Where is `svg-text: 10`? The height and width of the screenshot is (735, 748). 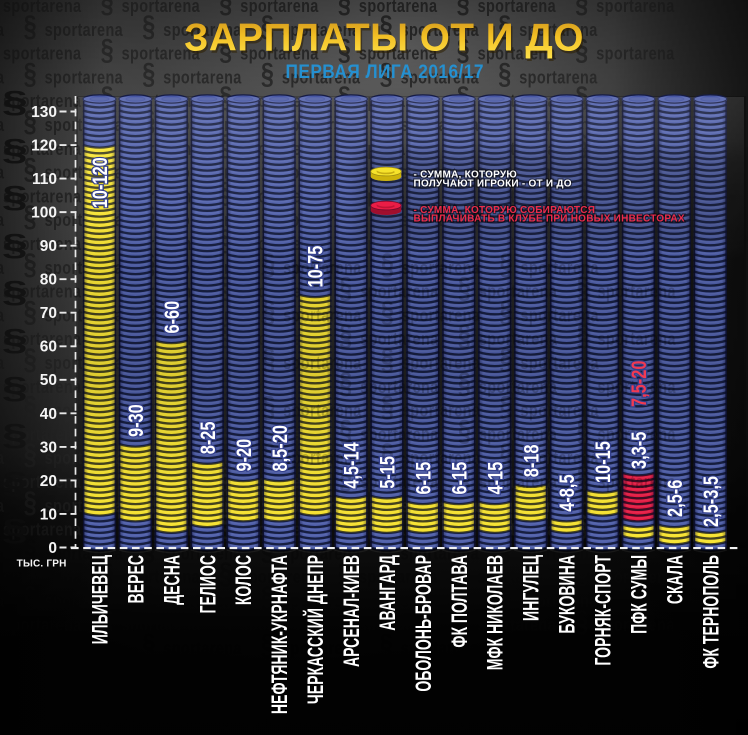 svg-text: 10 is located at coordinates (48, 514).